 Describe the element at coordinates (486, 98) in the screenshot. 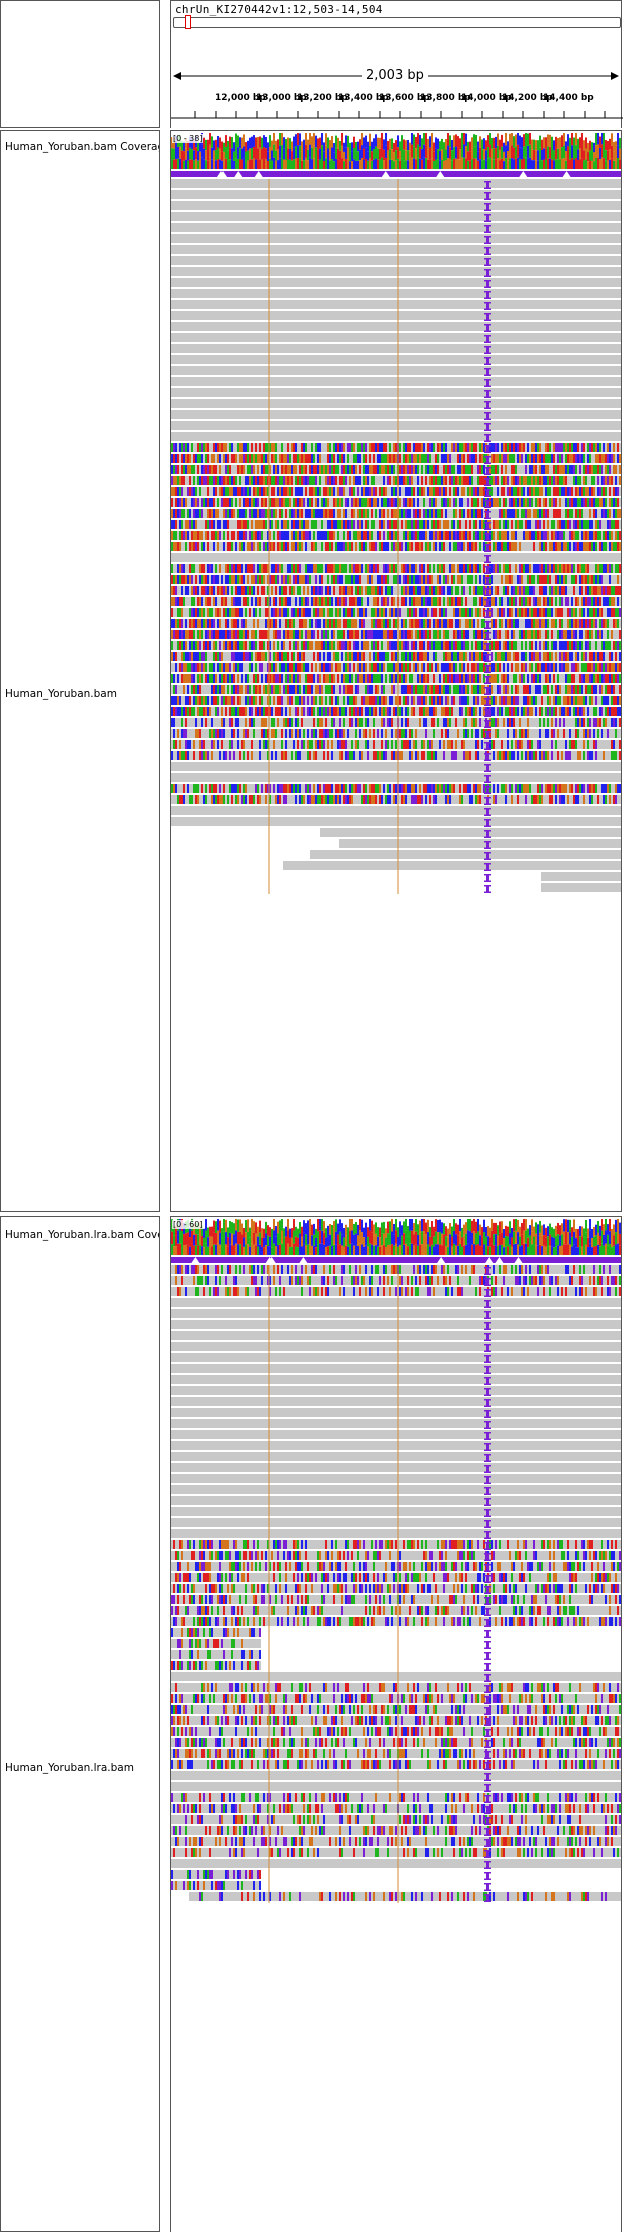

I see `tick-label: 14,000 bp` at that location.